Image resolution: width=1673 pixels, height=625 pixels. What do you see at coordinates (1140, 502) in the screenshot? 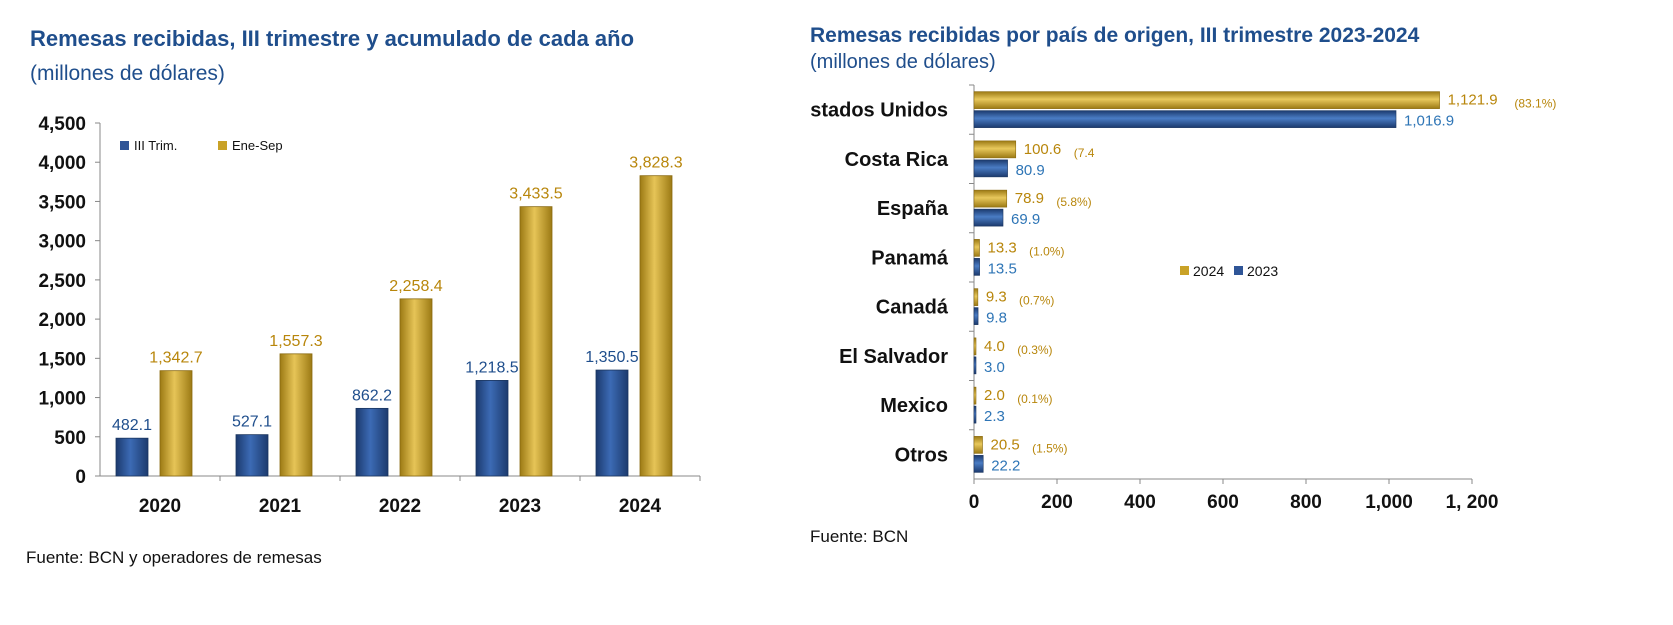
I see `x-tick-label: 400` at bounding box center [1140, 502].